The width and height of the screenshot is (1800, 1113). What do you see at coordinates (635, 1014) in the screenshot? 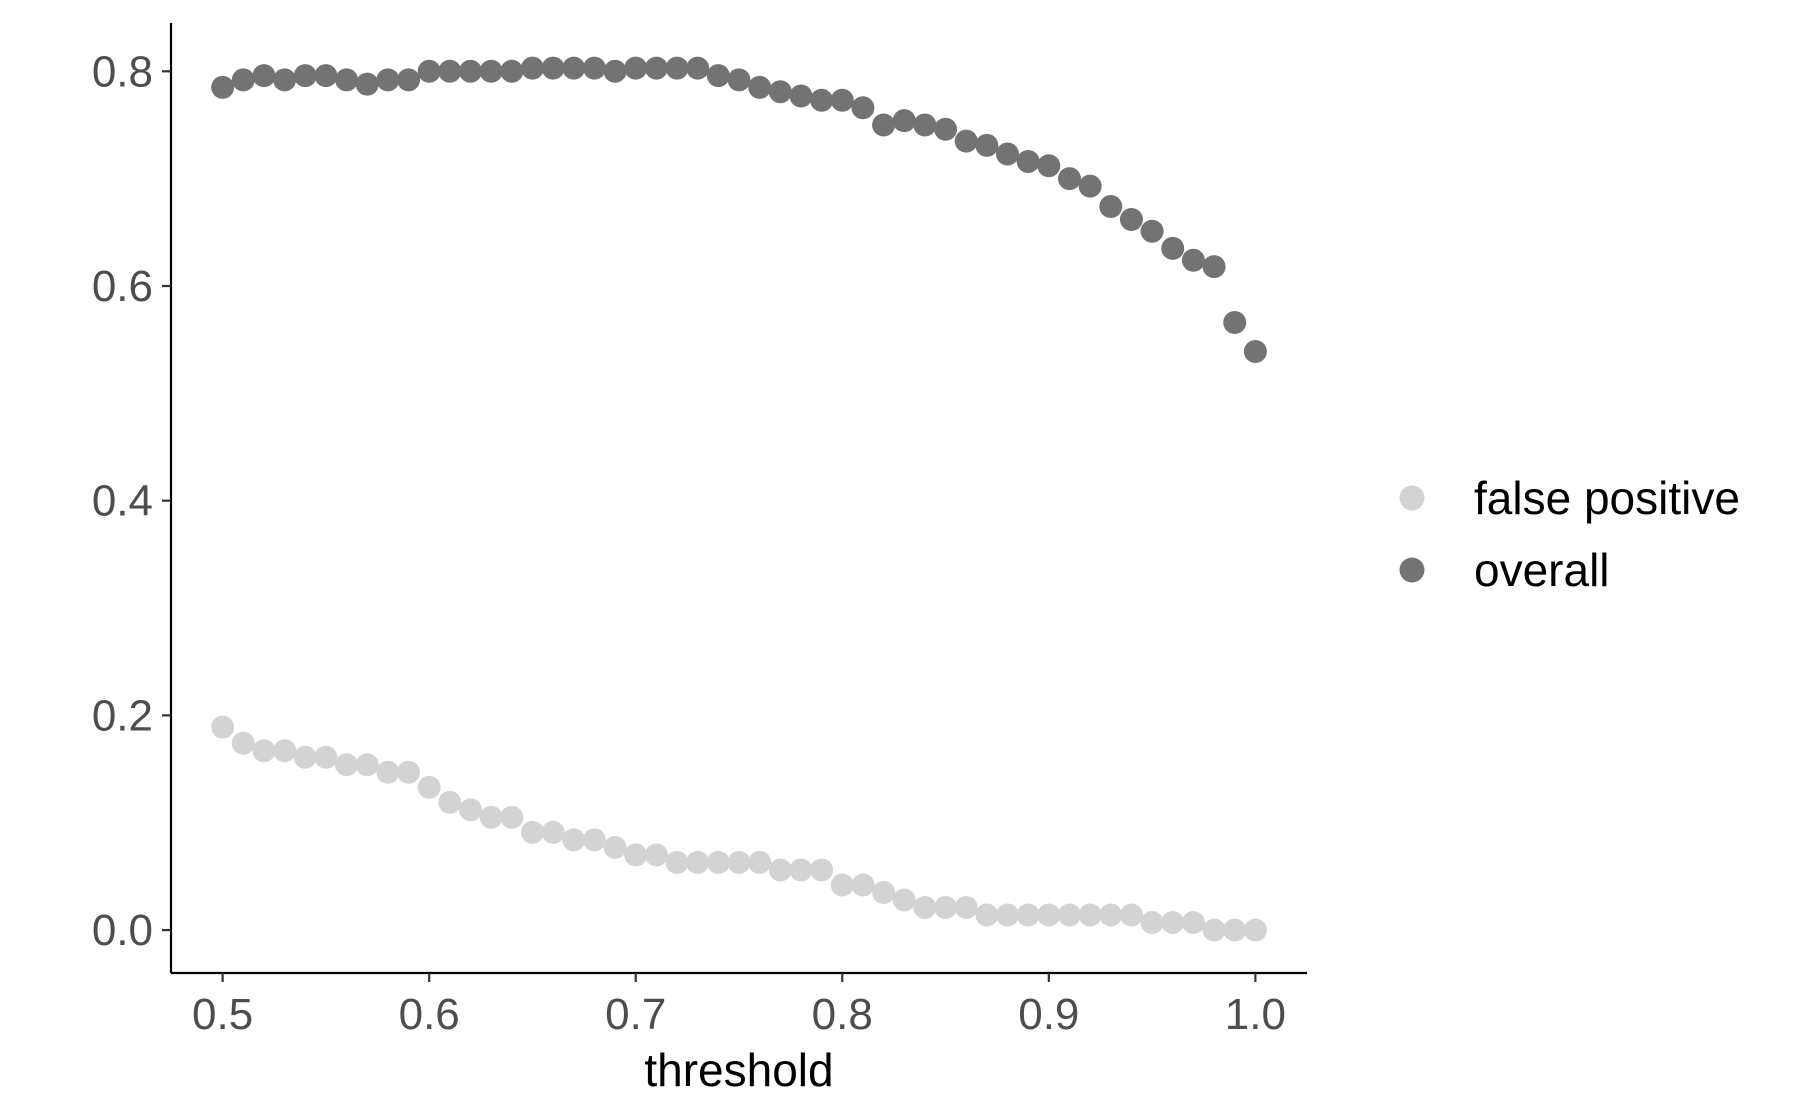
I see `x-tick-label: 0.7` at bounding box center [635, 1014].